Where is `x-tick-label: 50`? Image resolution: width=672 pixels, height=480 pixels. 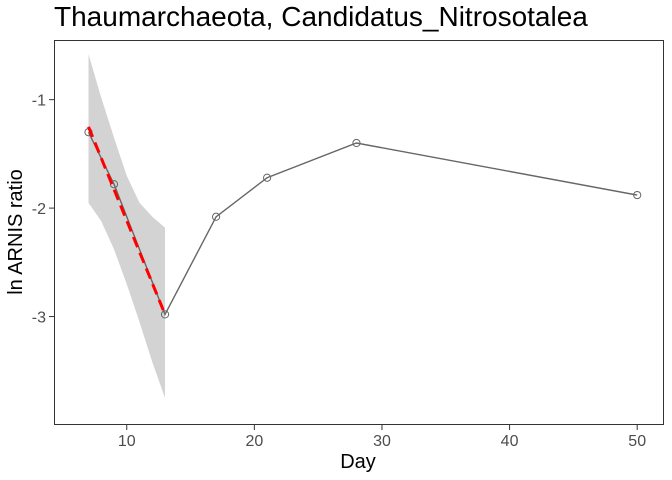 x-tick-label: 50 is located at coordinates (637, 441).